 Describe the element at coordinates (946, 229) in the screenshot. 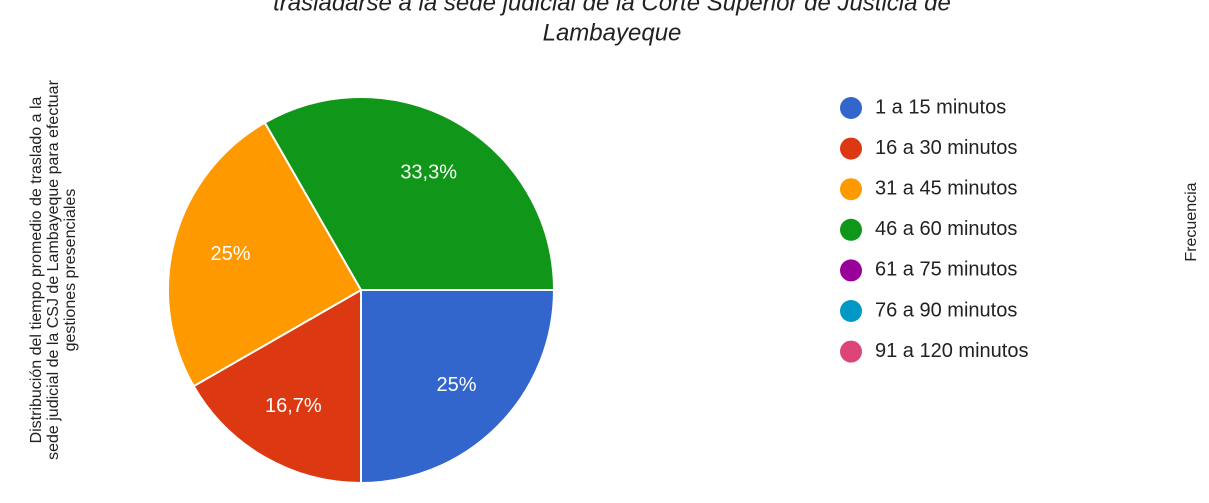

I see `legend-label: 46 a 60 minutos` at that location.